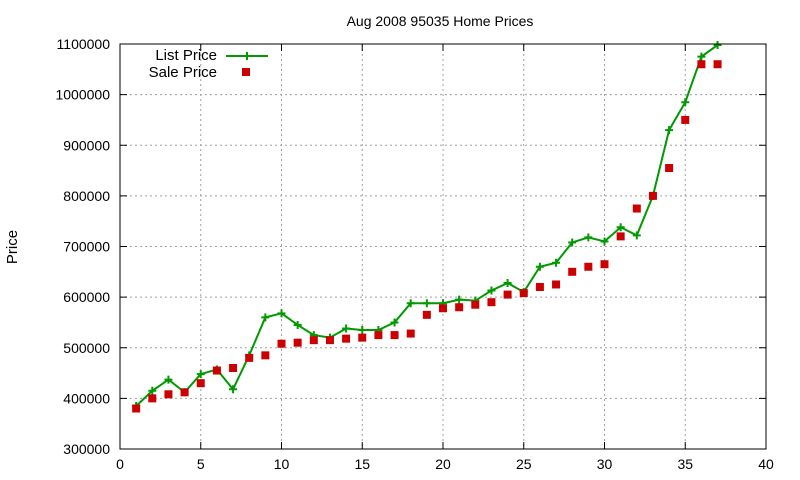  I want to click on y-tick-label: 1000000, so click(82, 95).